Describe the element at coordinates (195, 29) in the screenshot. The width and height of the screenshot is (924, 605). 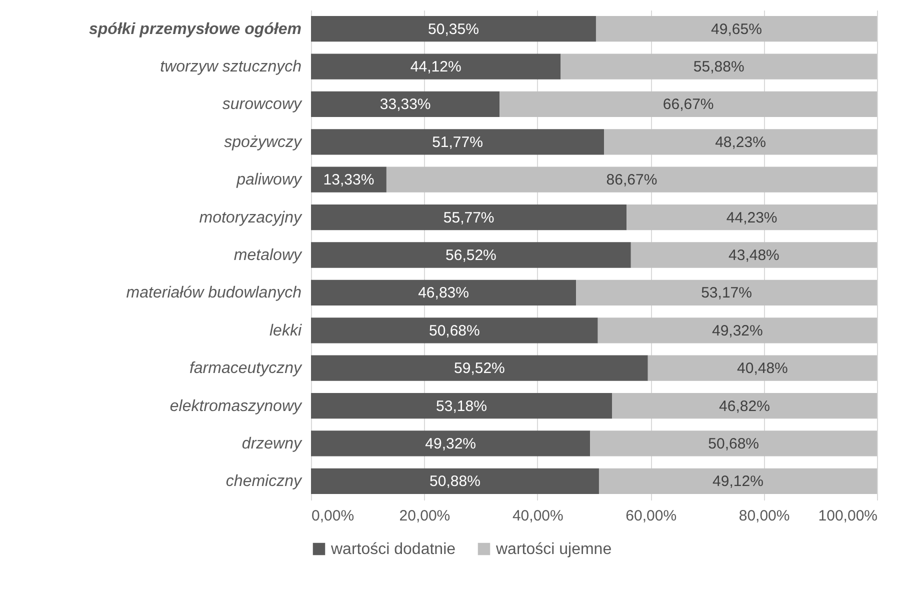
I see `y-tick-label: spółki przemysłowe ogółem` at that location.